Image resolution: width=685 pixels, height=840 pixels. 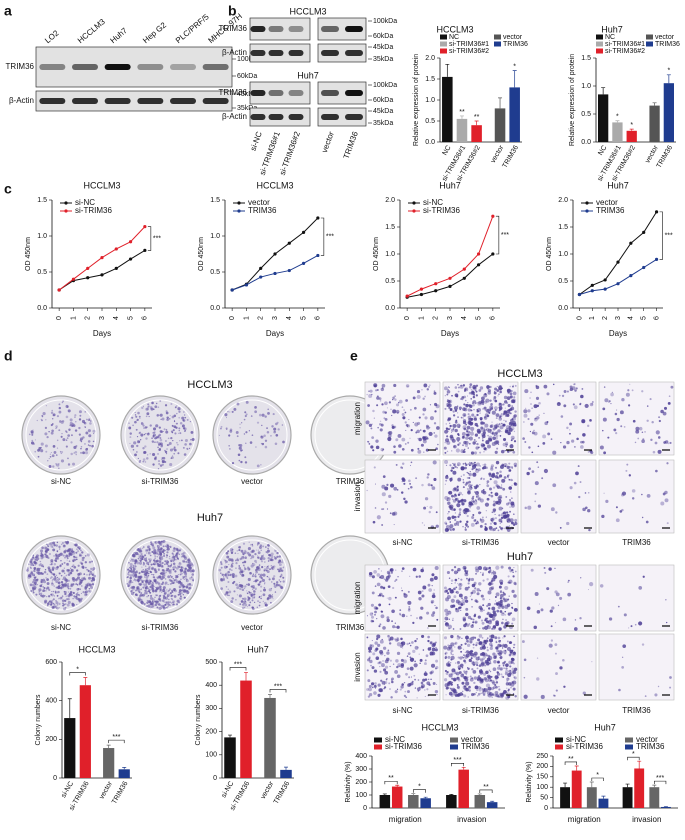 What do you see at coordinates (247, 76) in the screenshot?
I see `marker-label: 60kDa` at bounding box center [247, 76].